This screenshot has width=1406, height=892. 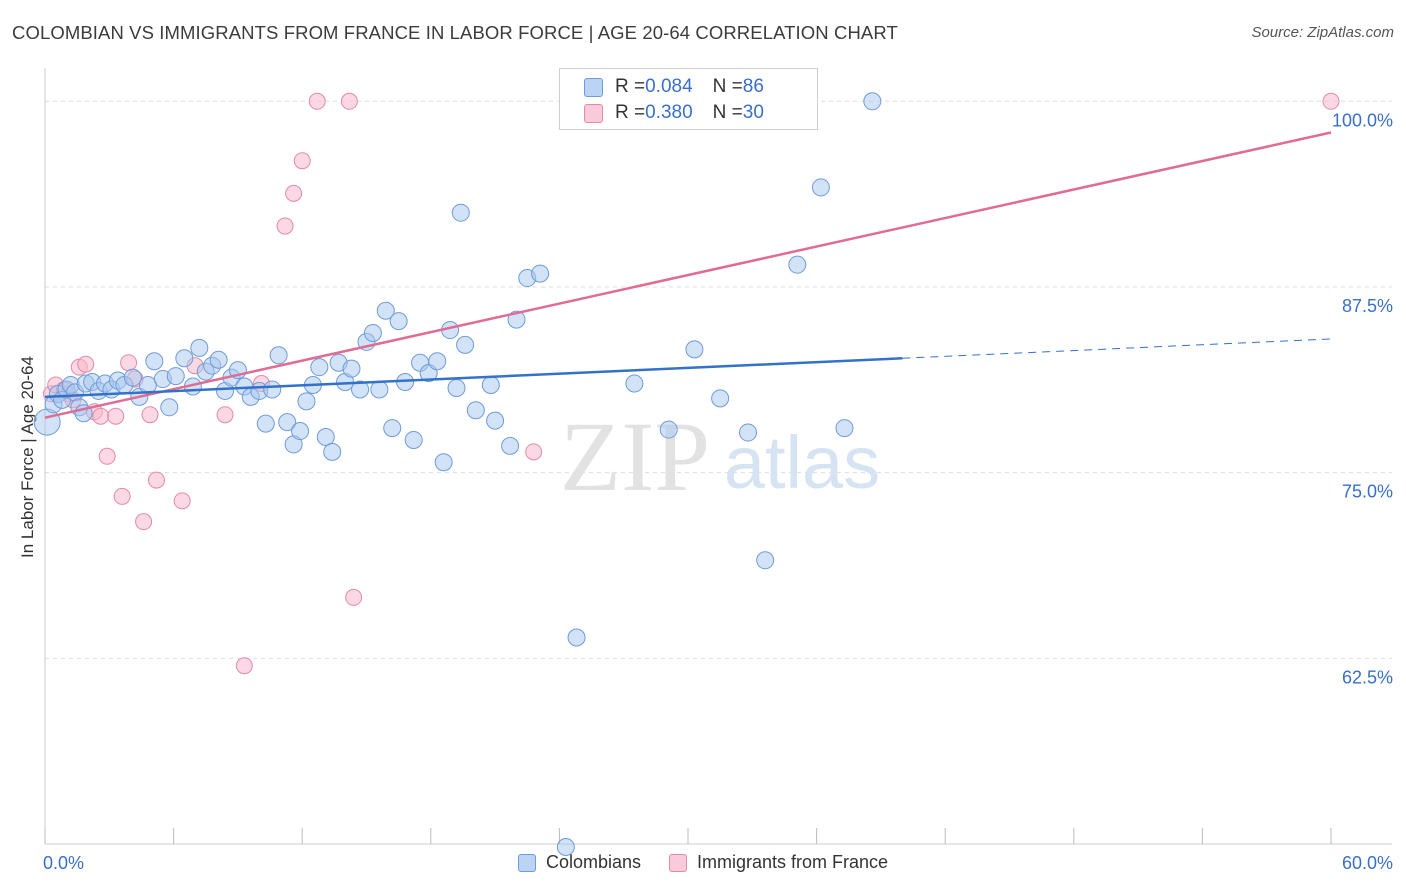 I want to click on y-tick-label: 87.5%, so click(x=1367, y=306).